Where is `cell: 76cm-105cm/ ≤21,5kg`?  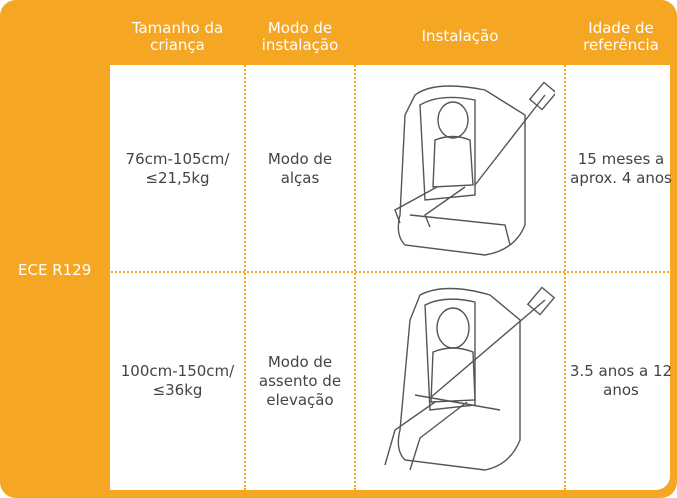 cell: 76cm-105cm/ ≤21,5kg is located at coordinates (177, 168).